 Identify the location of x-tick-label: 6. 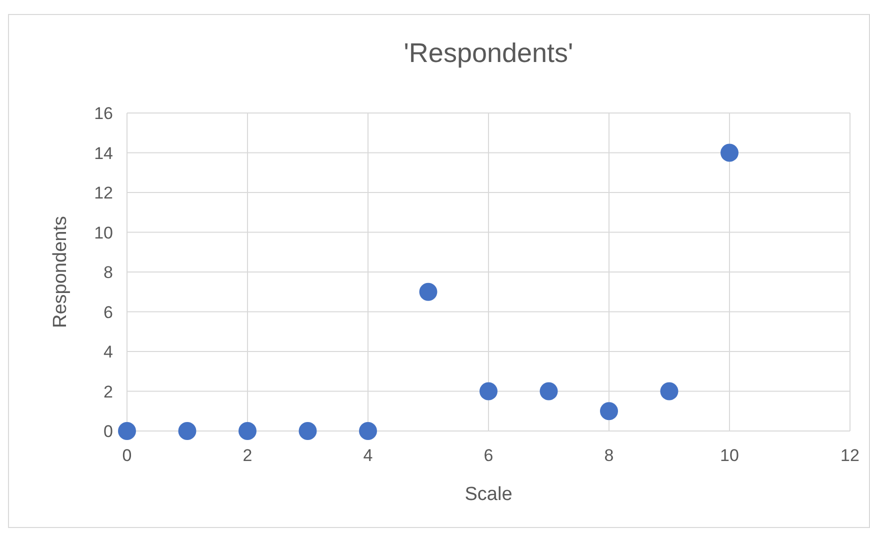
(489, 455).